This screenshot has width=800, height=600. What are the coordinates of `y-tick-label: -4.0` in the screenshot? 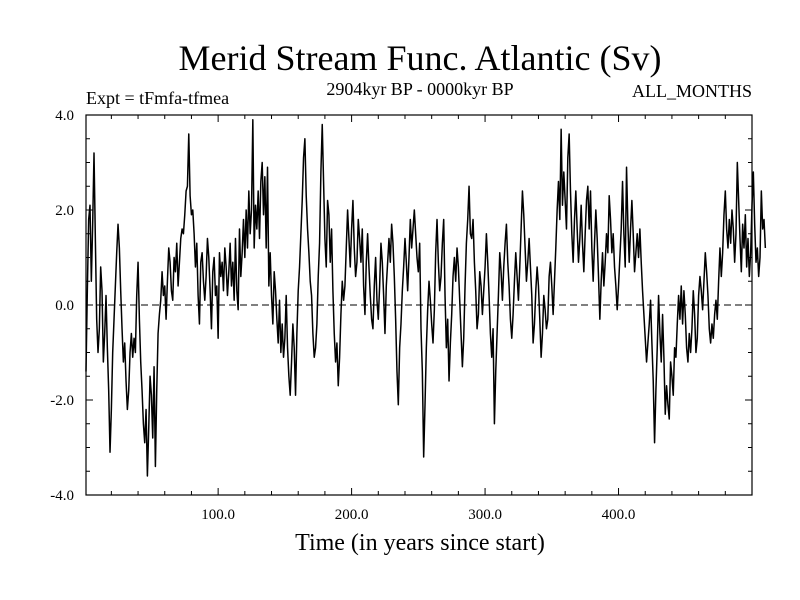 It's located at (62, 496).